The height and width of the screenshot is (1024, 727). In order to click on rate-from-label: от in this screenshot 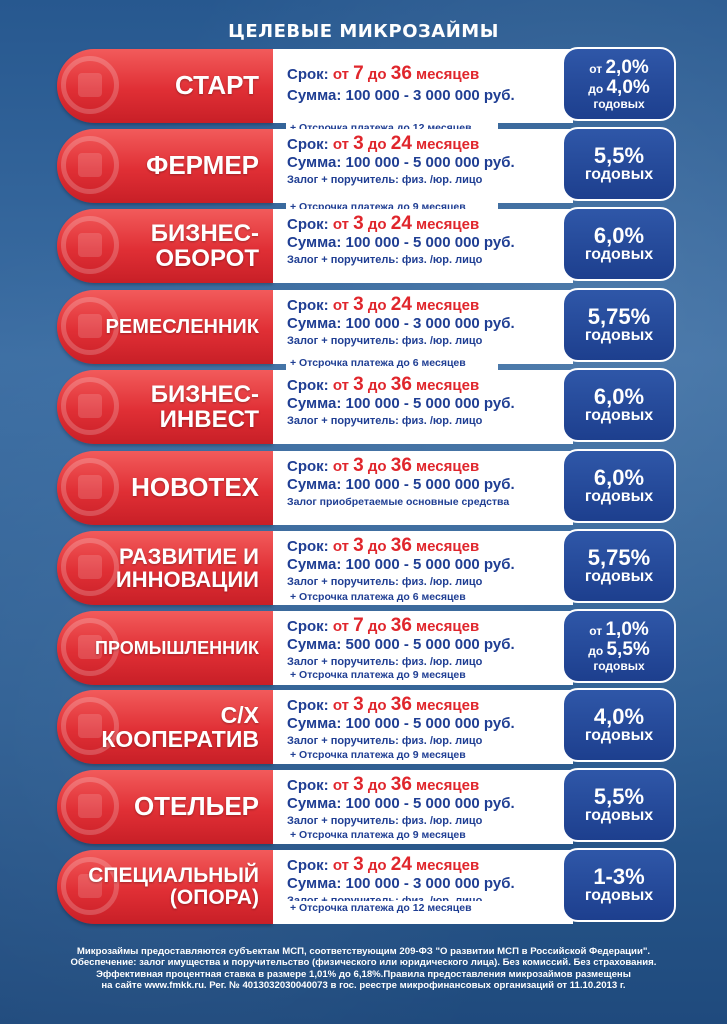, I will do `click(597, 68)`.